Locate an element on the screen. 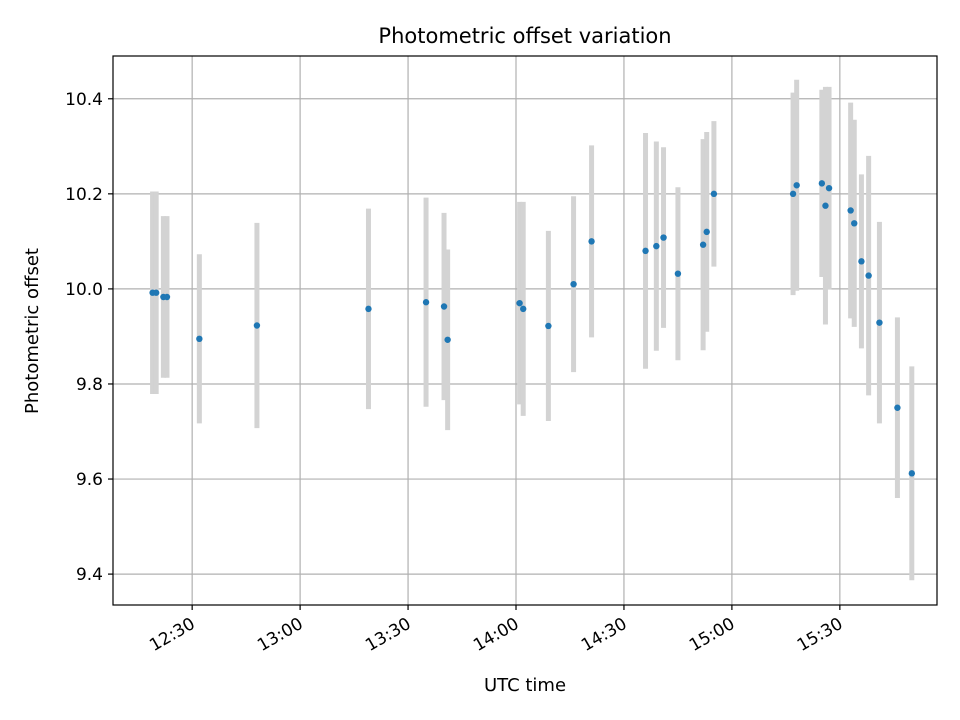 The height and width of the screenshot is (720, 960). y-axis-label: Photometric offset is located at coordinates (32, 331).